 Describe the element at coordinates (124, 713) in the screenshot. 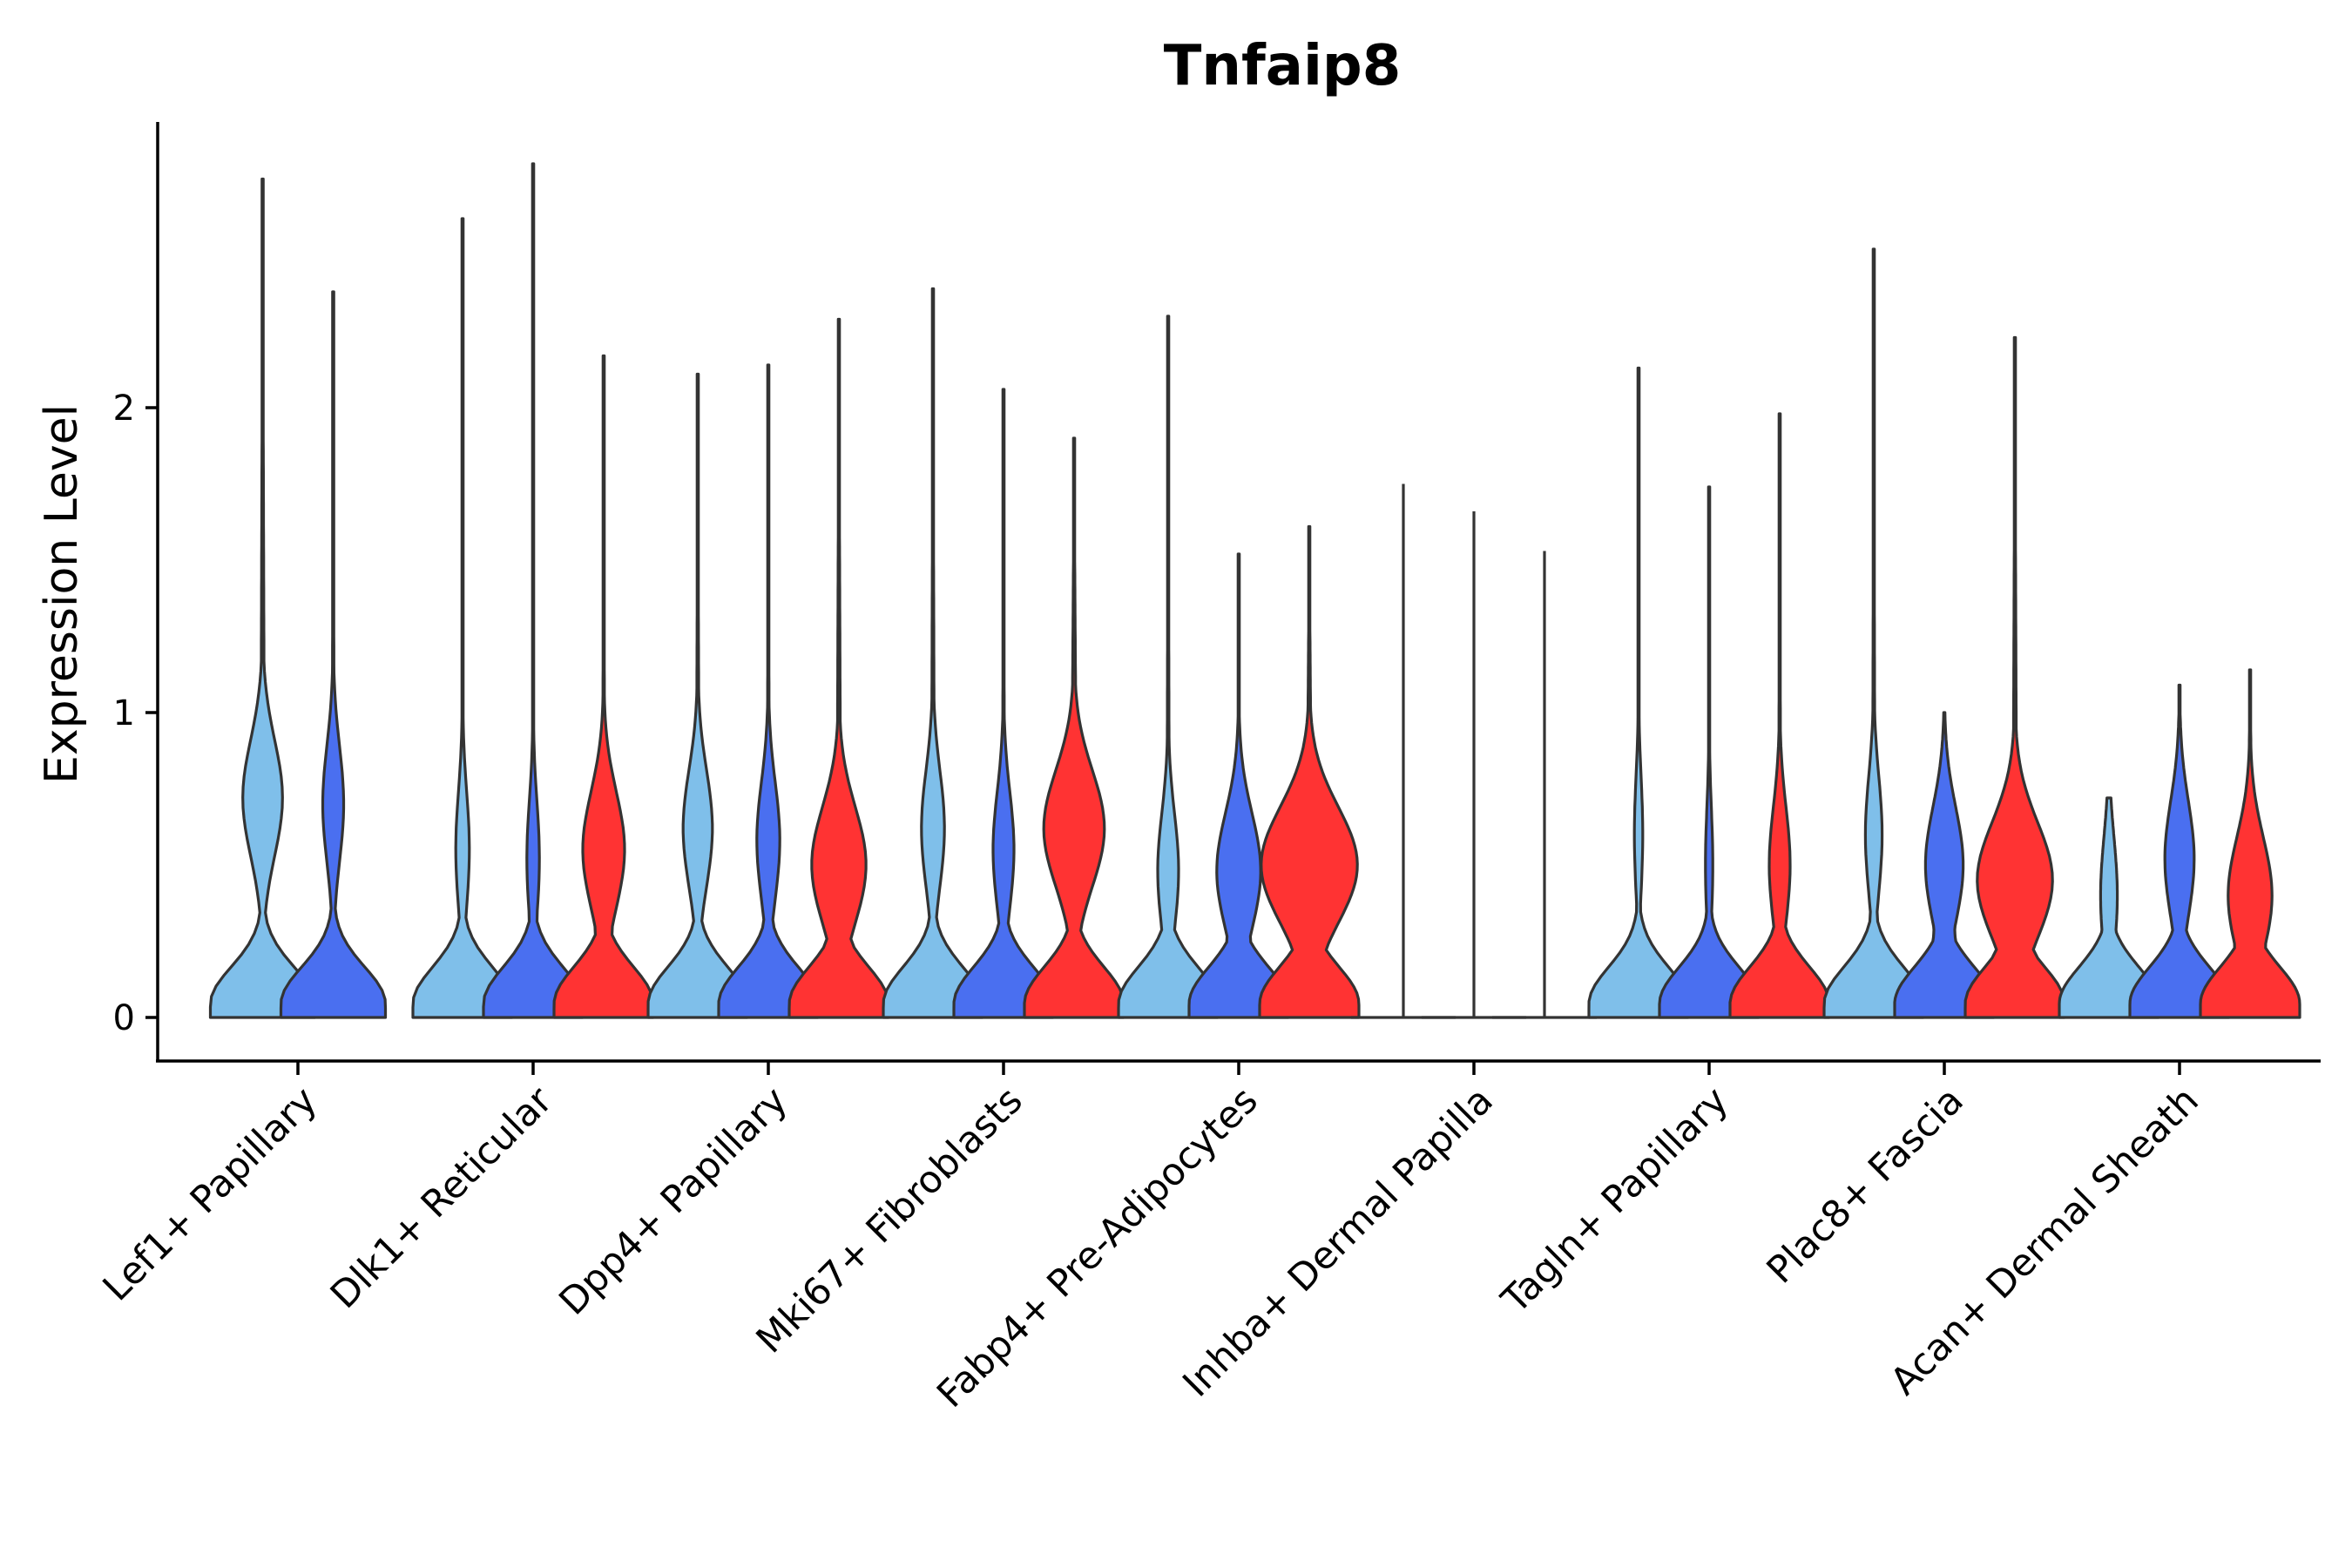

I see `y-tick-label: 1` at that location.